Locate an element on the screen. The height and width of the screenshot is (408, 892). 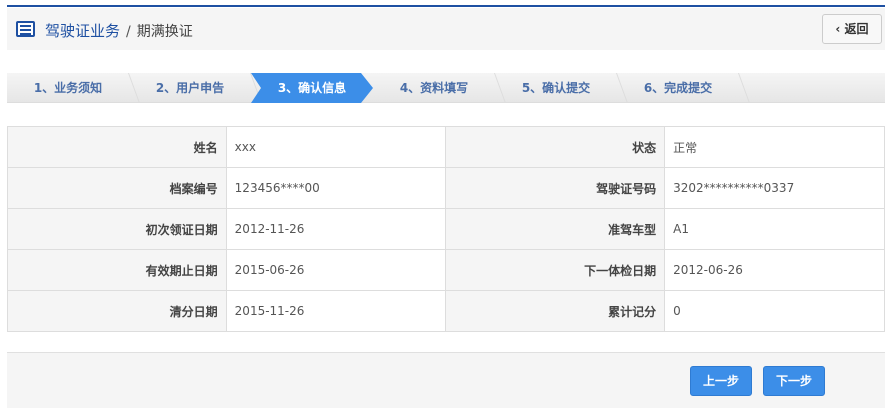
step-progress: 1、业务须知 2、用户申告 3、确认信息 4、资料填写 5、确认提交 6、完成提交 is located at coordinates (446, 88).